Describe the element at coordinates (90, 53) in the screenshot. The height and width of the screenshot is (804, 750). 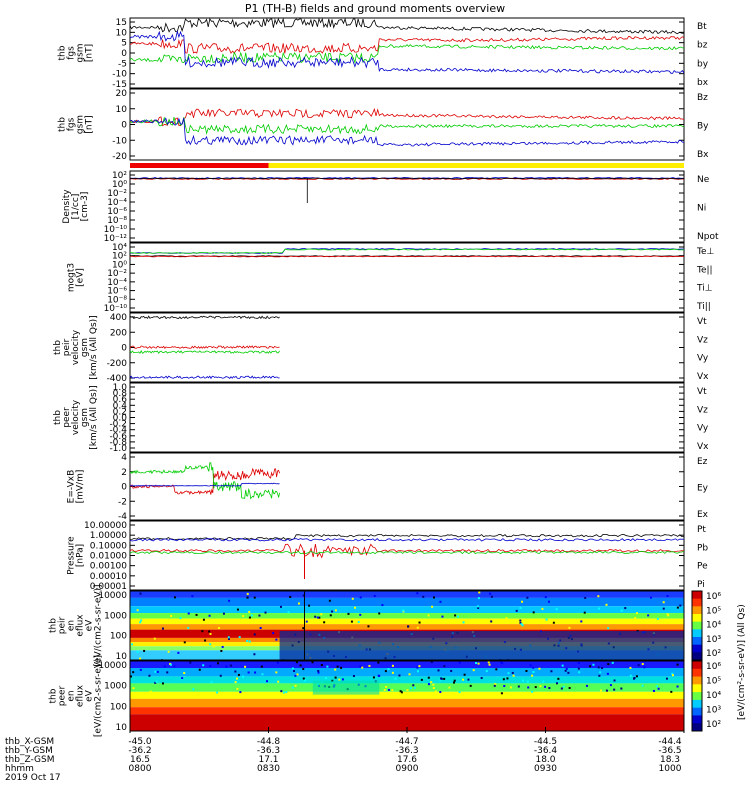
I see `y-axis-label: [nT]` at that location.